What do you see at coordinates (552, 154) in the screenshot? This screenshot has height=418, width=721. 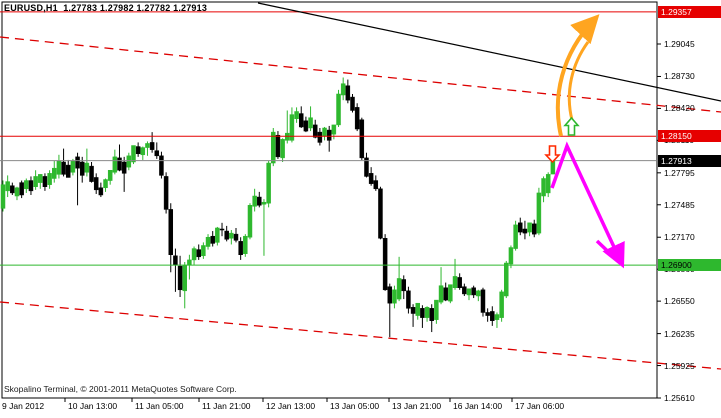 I see `down-block-arrow-icon` at bounding box center [552, 154].